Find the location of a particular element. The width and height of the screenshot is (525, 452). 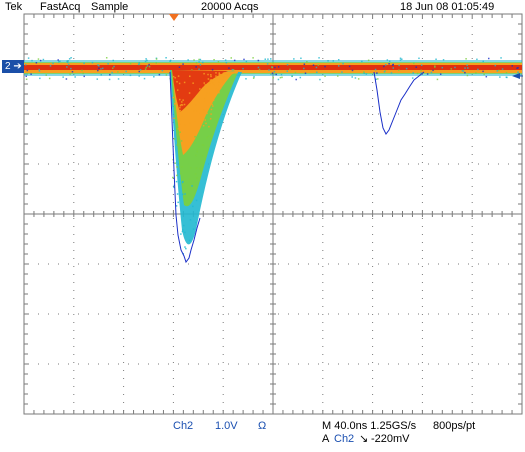

channel-2-marker: 2 ➔ is located at coordinates (13, 66).